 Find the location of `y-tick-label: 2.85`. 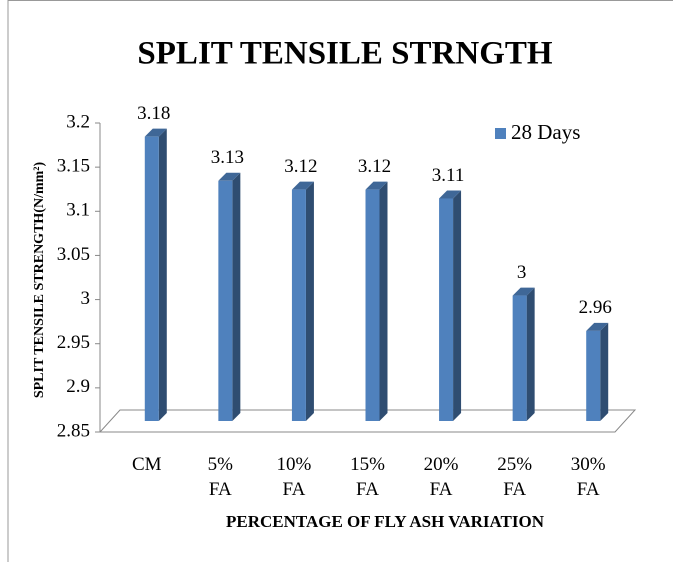

y-tick-label: 2.85 is located at coordinates (73, 430).